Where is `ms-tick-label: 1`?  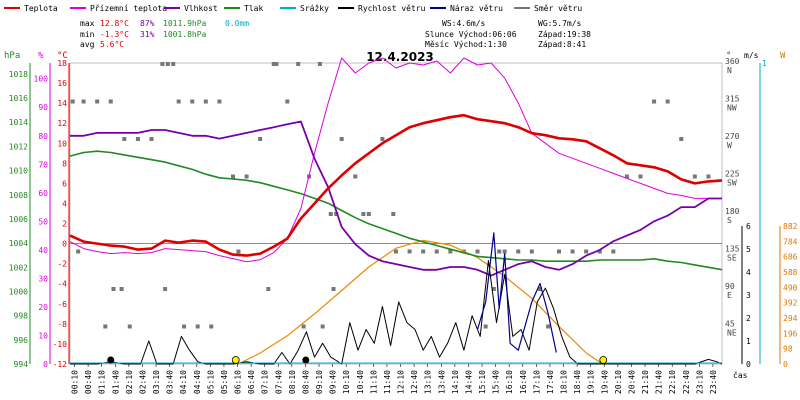 ms-tick-label: 1 is located at coordinates (748, 341).